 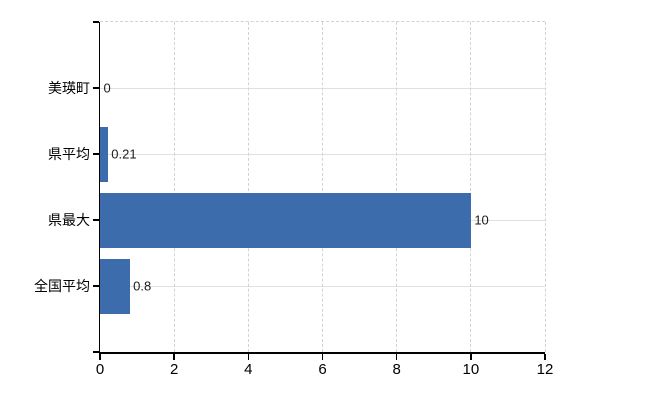 I want to click on plot-top-border, so click(x=322, y=21).